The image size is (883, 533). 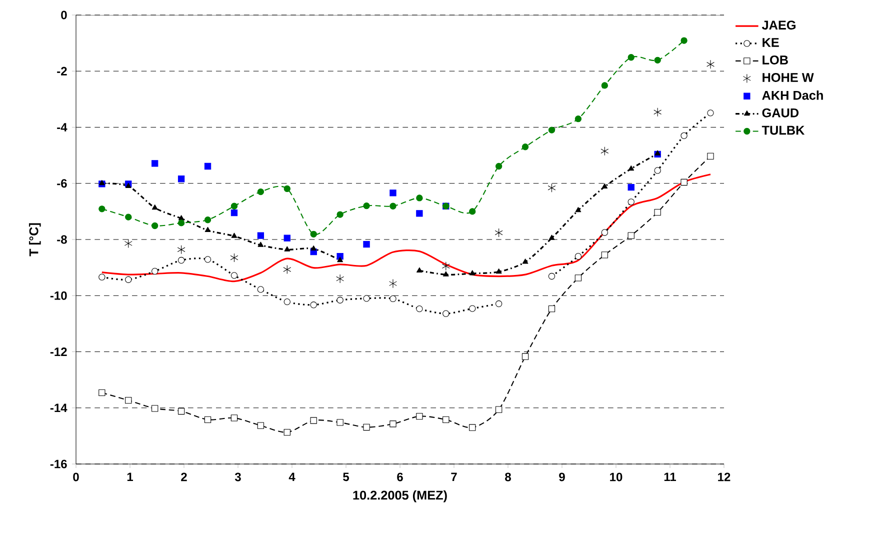 What do you see at coordinates (58, 295) in the screenshot?
I see `y-tick-label: -10` at bounding box center [58, 295].